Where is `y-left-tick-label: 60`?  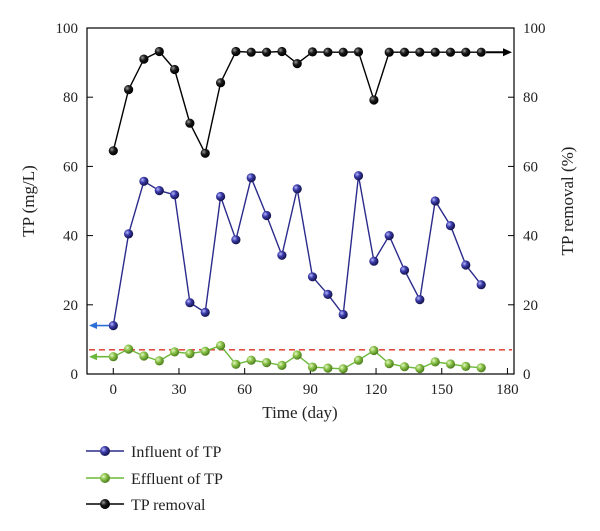 y-left-tick-label: 60 is located at coordinates (70, 167).